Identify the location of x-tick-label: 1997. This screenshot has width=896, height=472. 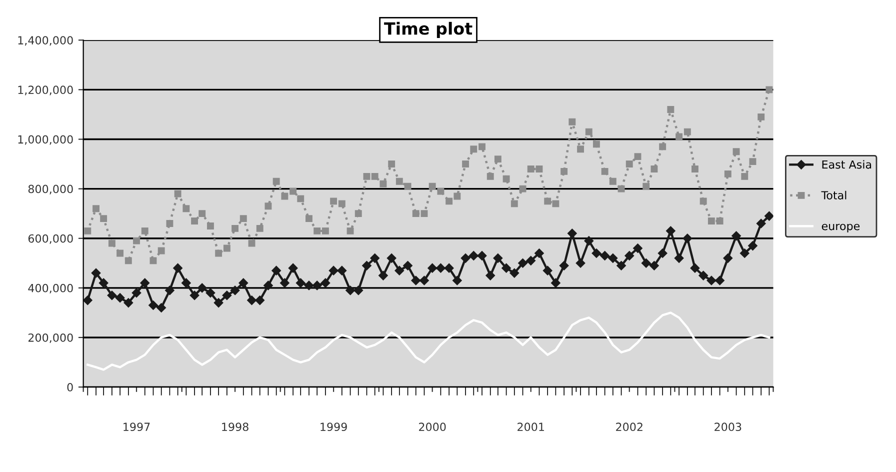
(137, 427).